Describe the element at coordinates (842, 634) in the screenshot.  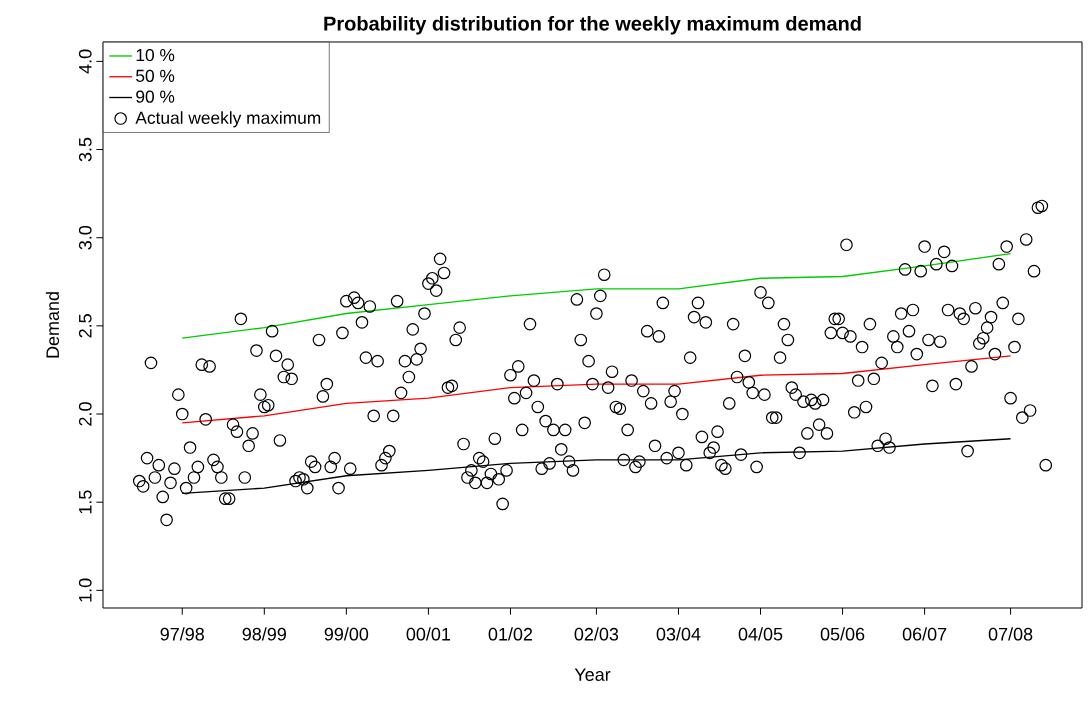
I see `x-tick-label: 05/06` at that location.